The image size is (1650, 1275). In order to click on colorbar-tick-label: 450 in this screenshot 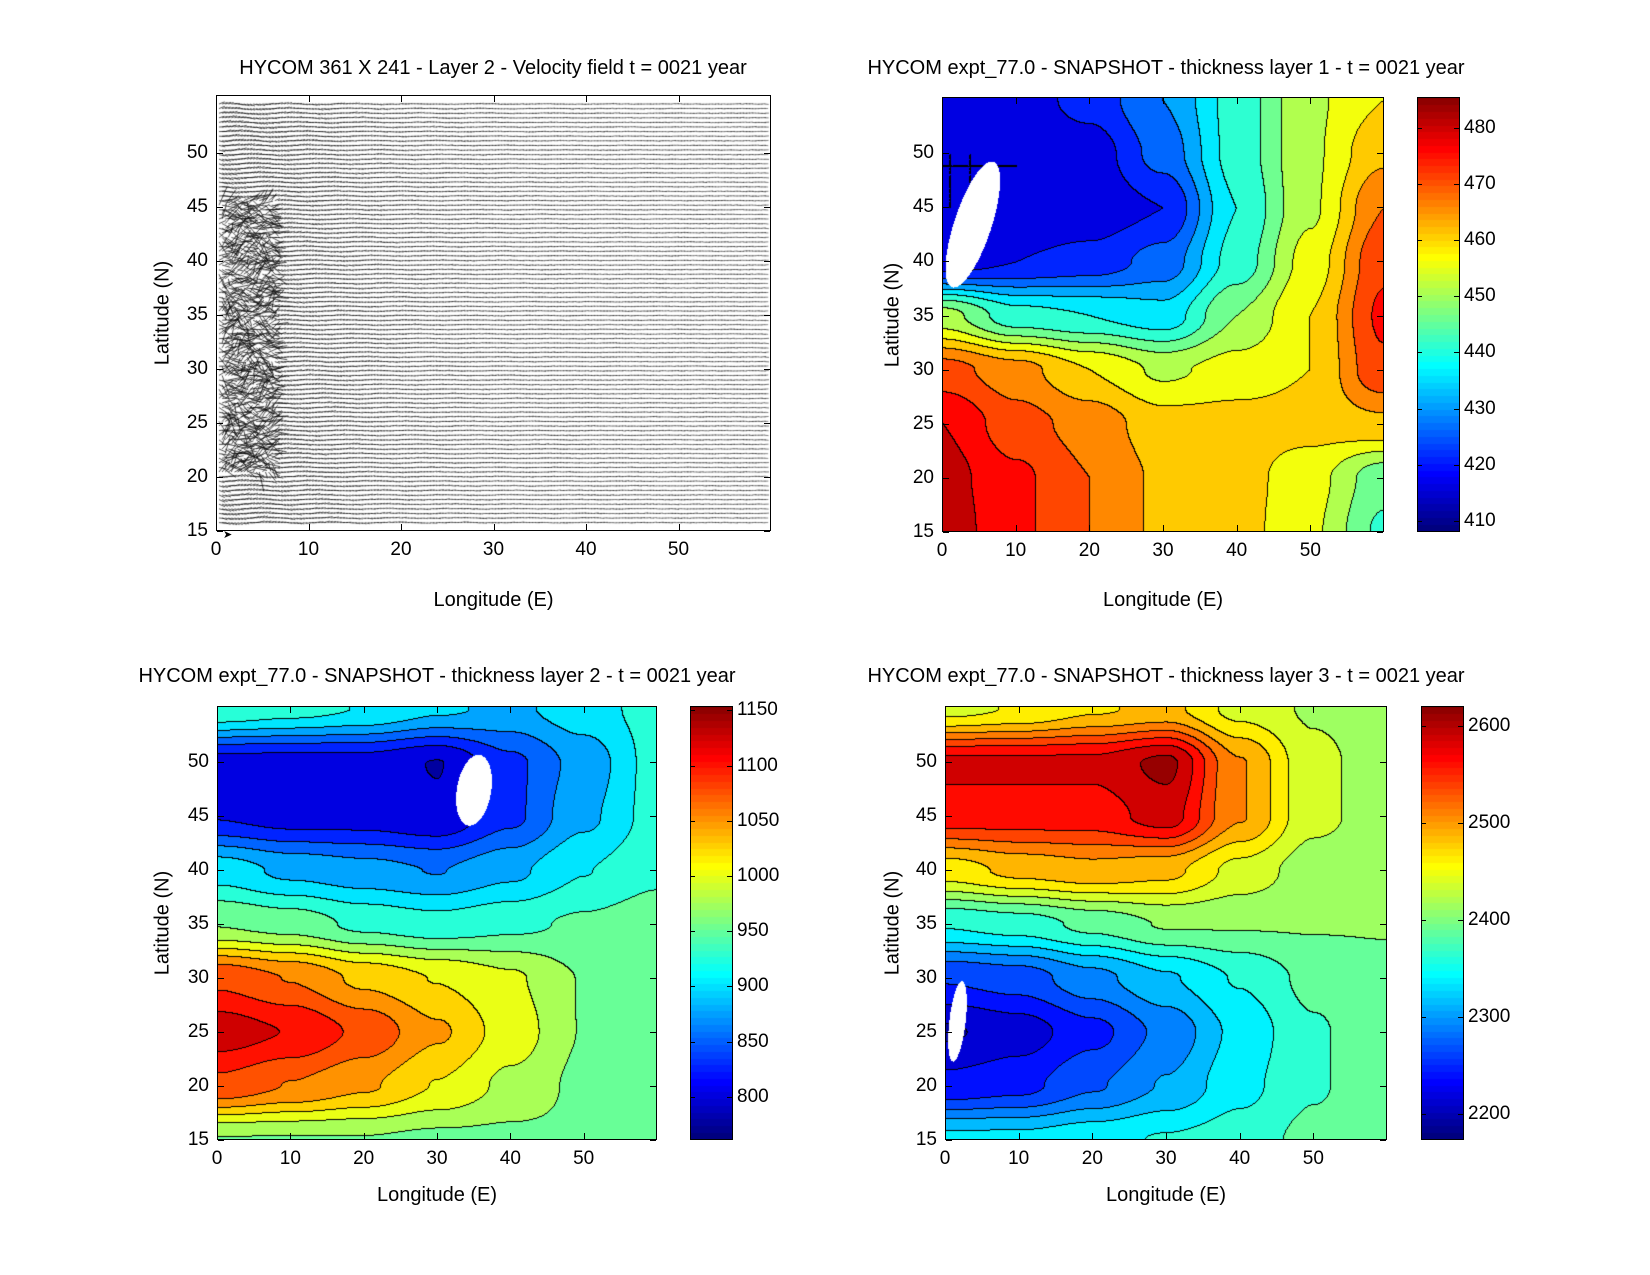, I will do `click(1480, 296)`.